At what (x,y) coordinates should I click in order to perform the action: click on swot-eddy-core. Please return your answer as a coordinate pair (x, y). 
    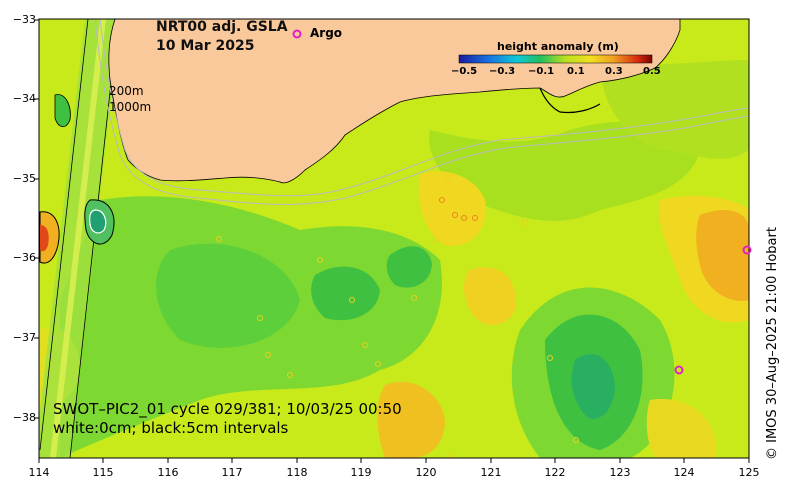
    Looking at the image, I should click on (98, 221).